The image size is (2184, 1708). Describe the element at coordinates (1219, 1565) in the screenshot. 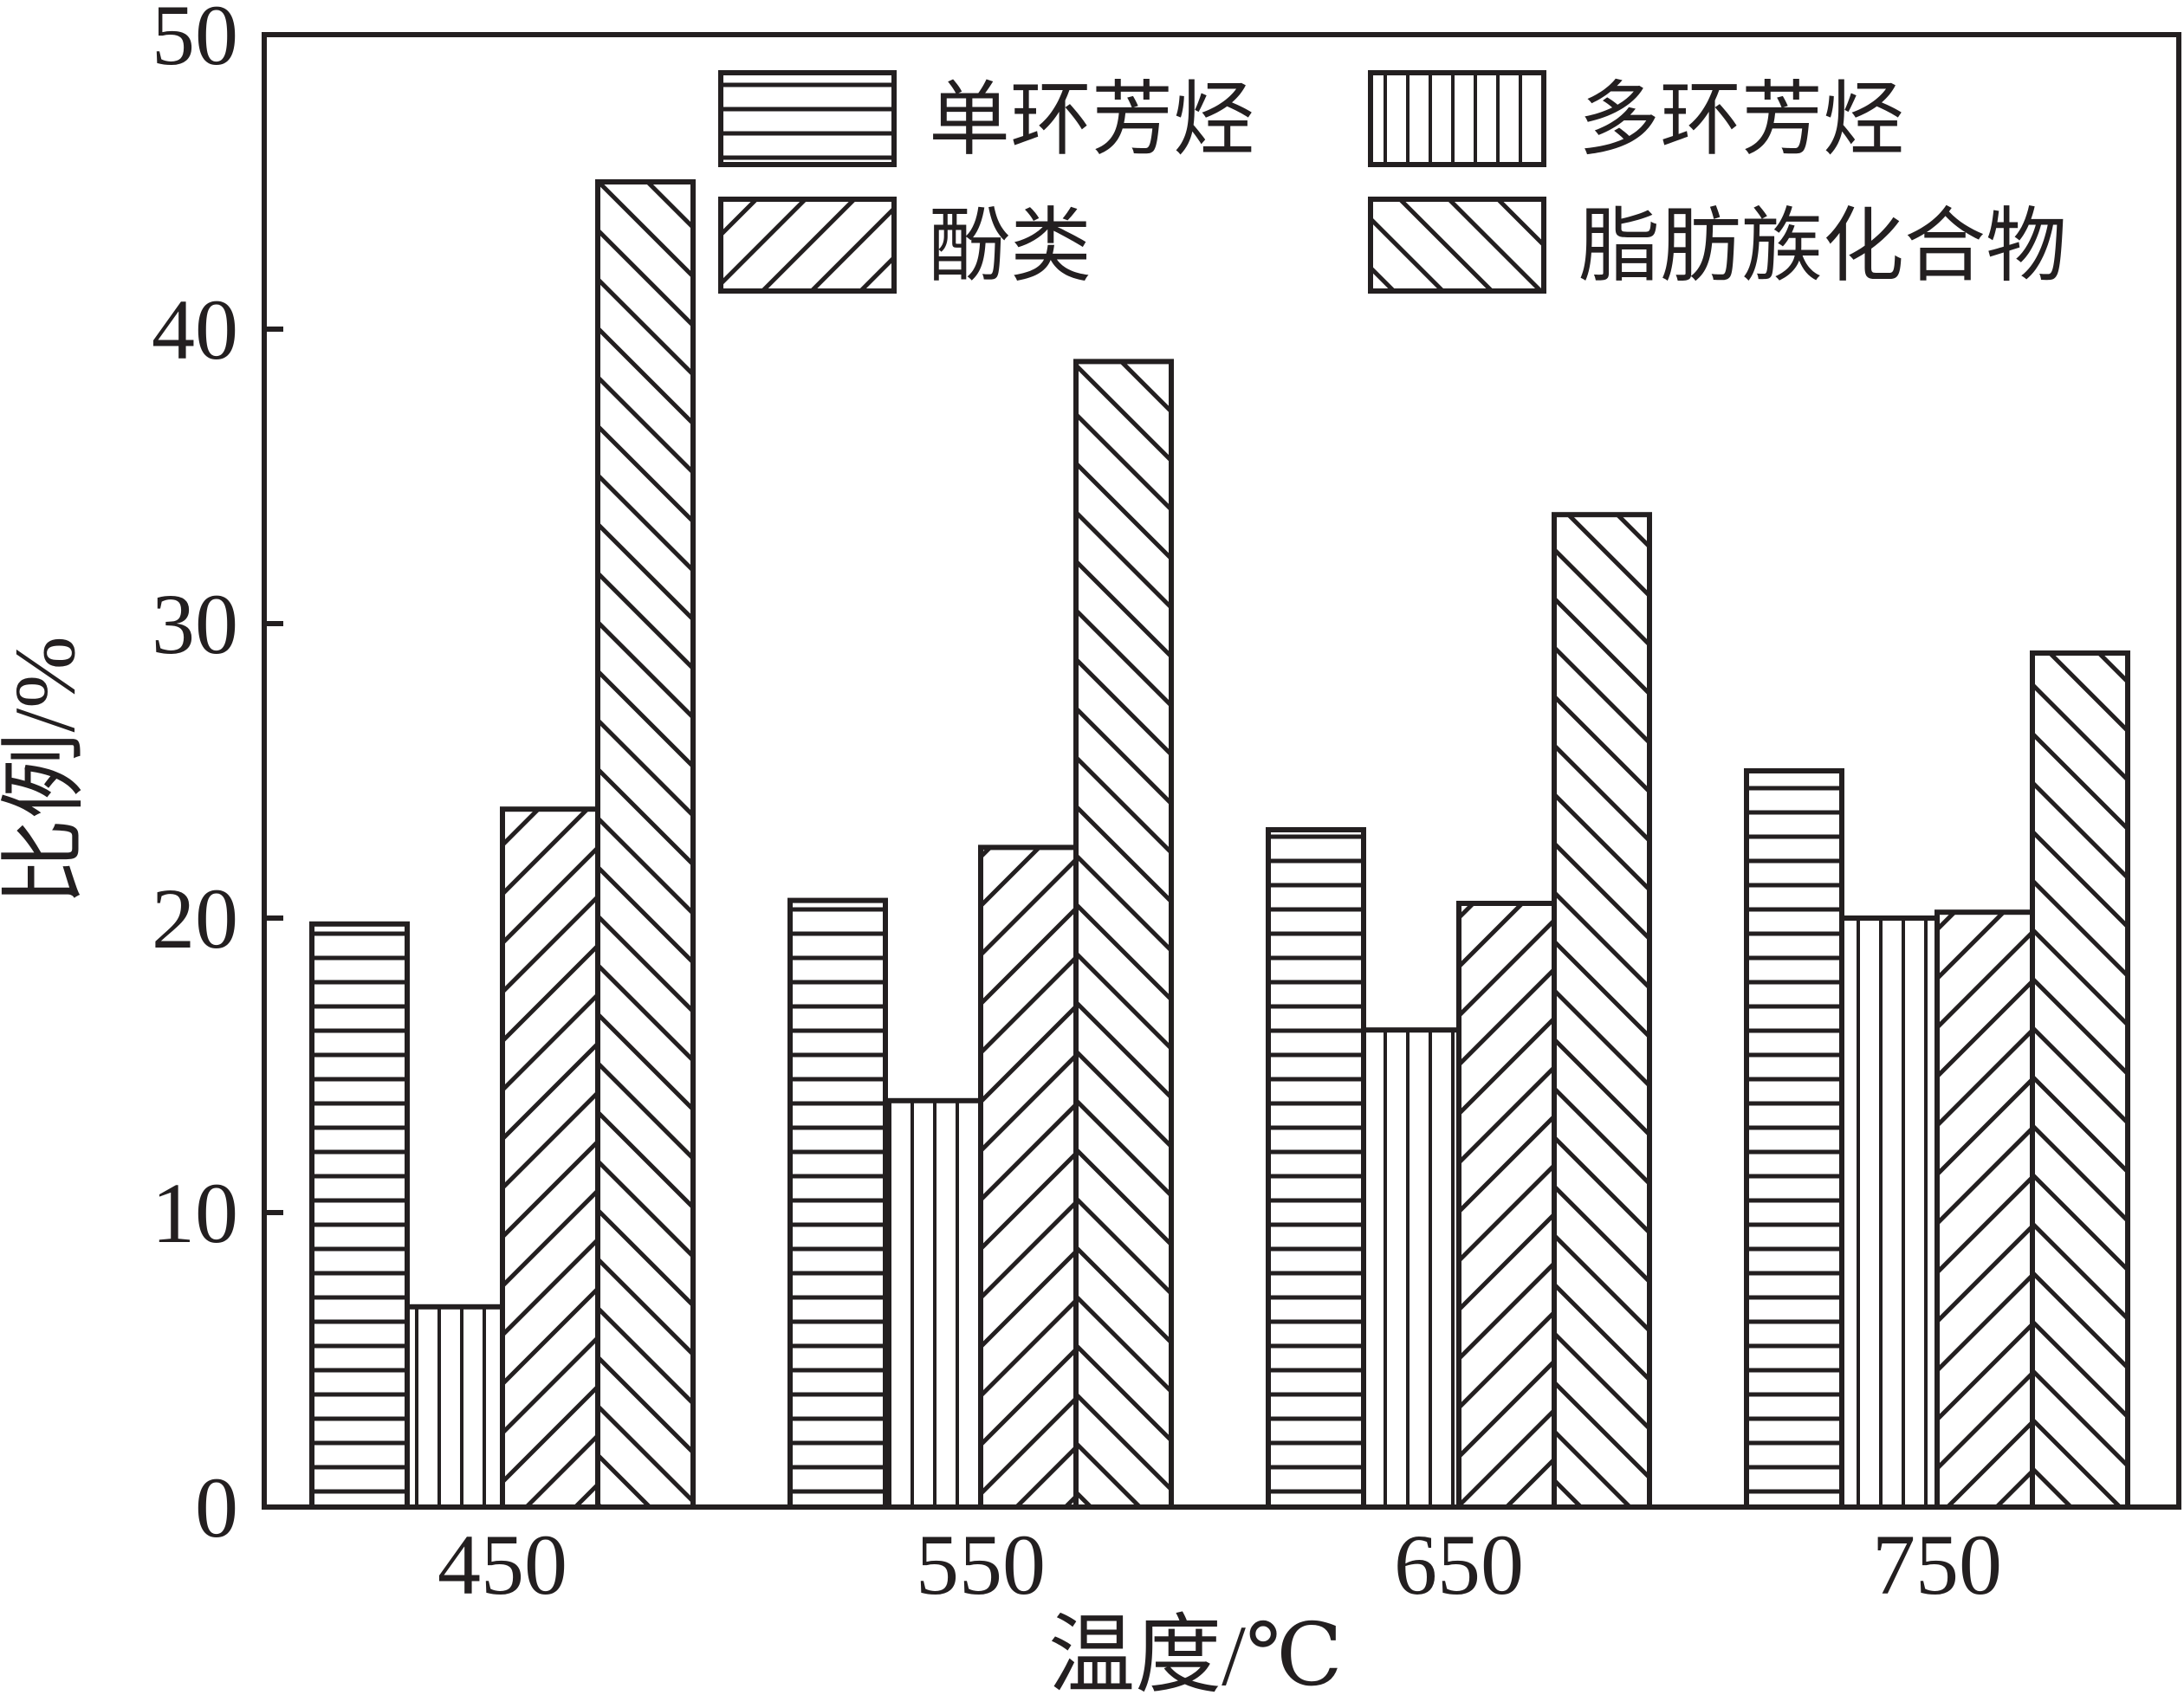

I see `x-axis: 450 550 650 750` at that location.